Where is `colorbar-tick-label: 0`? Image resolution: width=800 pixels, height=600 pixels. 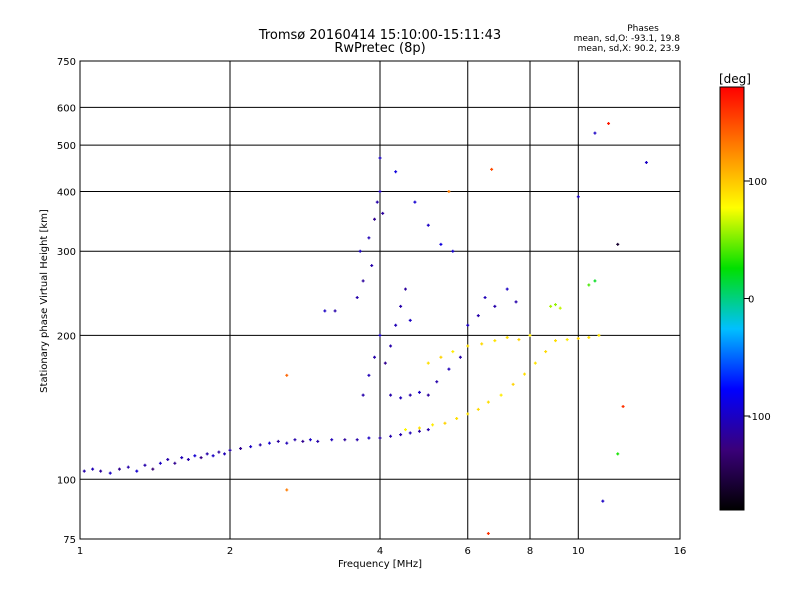 colorbar-tick-label: 0 is located at coordinates (751, 300).